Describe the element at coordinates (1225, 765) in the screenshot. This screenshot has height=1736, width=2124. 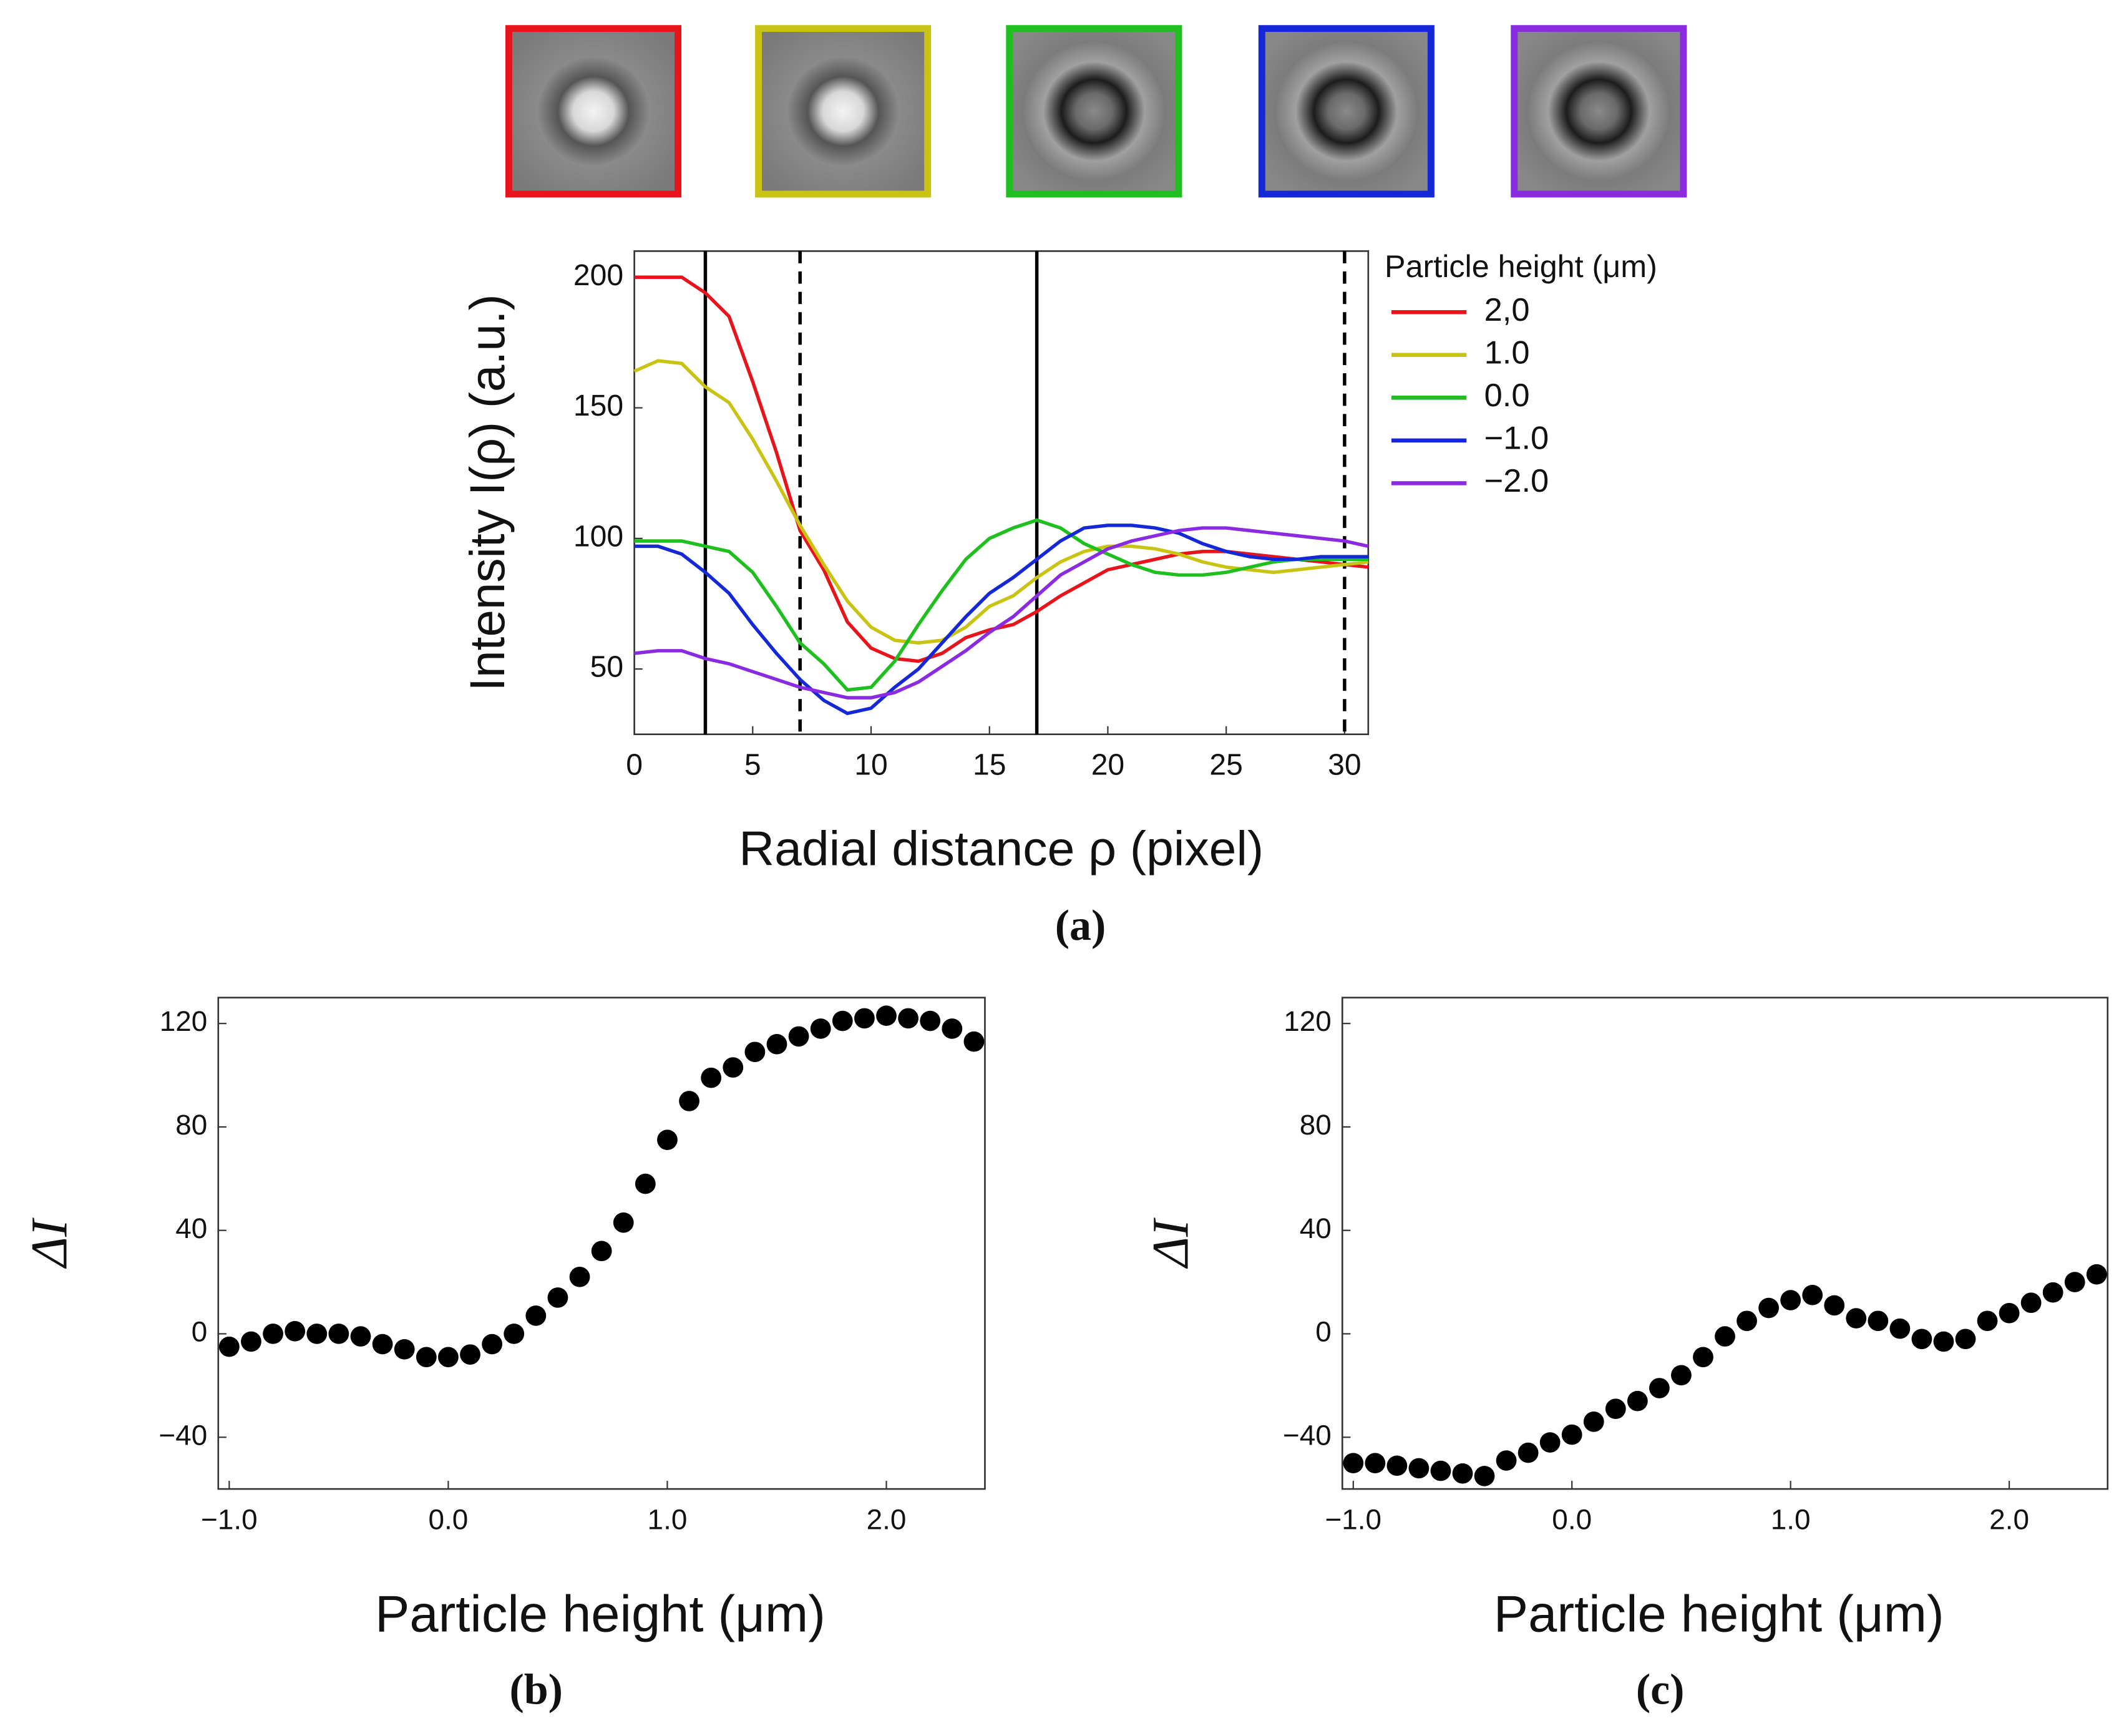
I see `x-tick-label: 25` at that location.